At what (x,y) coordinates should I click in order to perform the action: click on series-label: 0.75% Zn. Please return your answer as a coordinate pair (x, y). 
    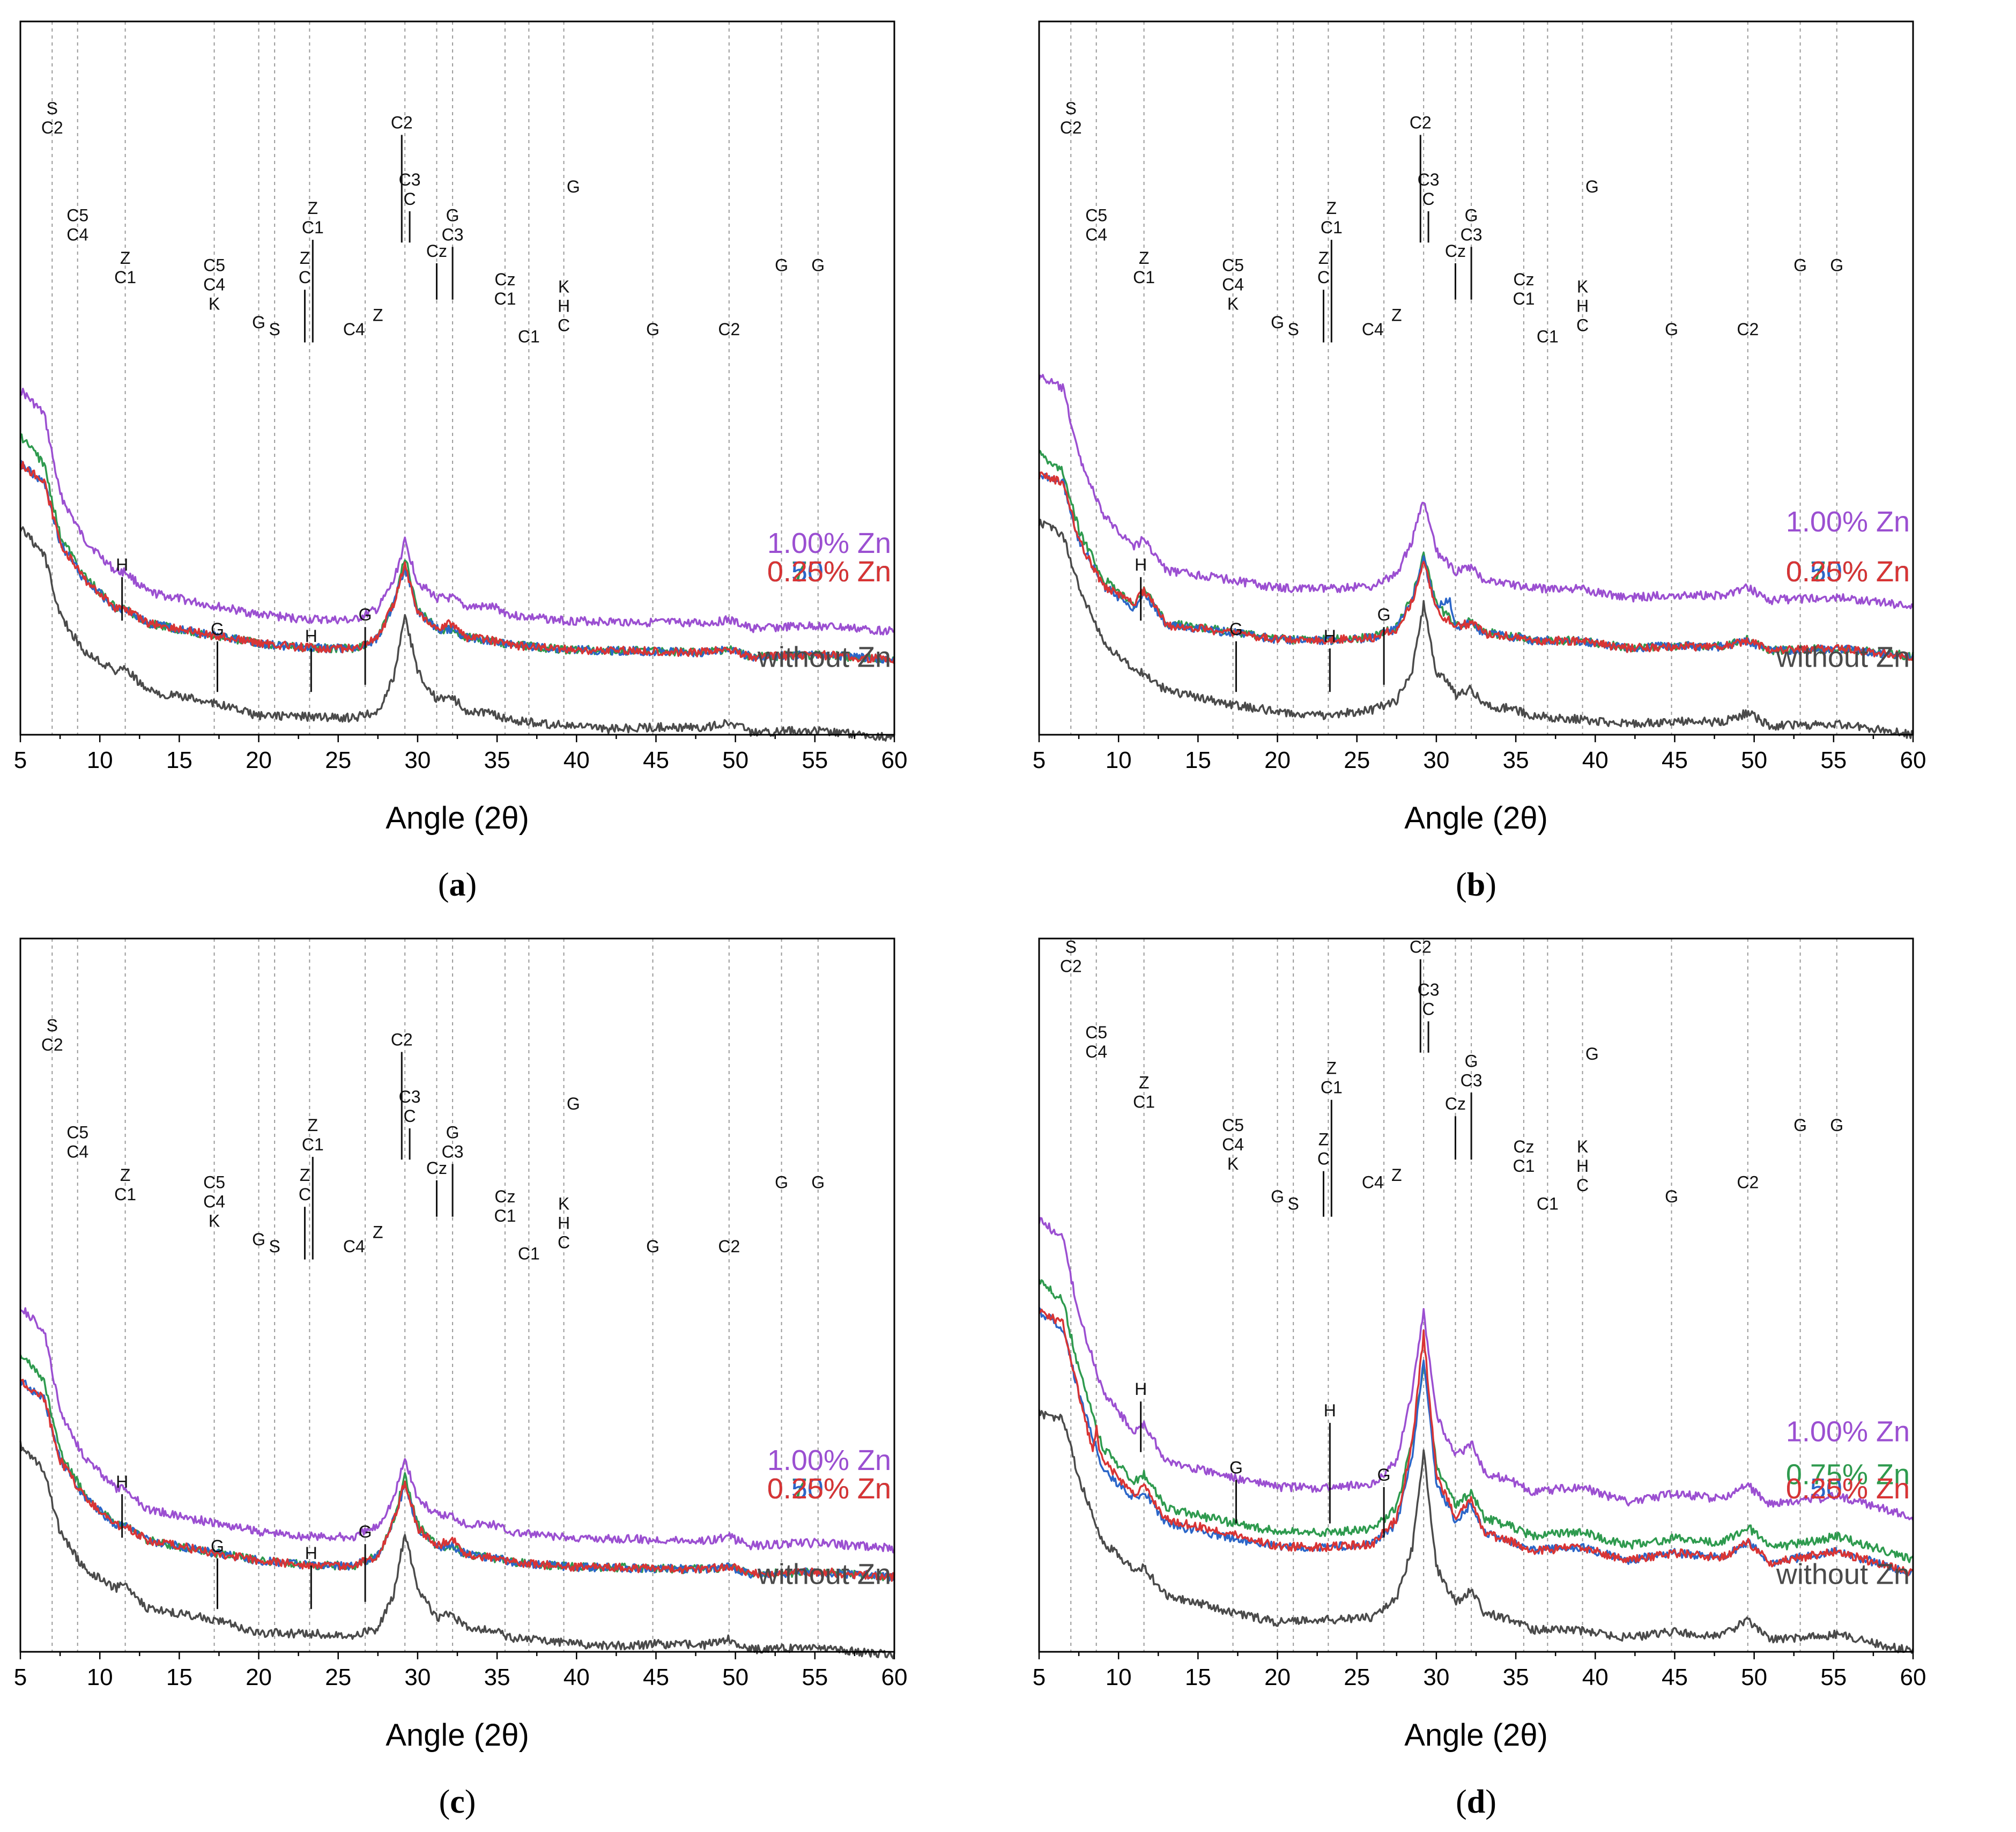
    Looking at the image, I should click on (829, 572).